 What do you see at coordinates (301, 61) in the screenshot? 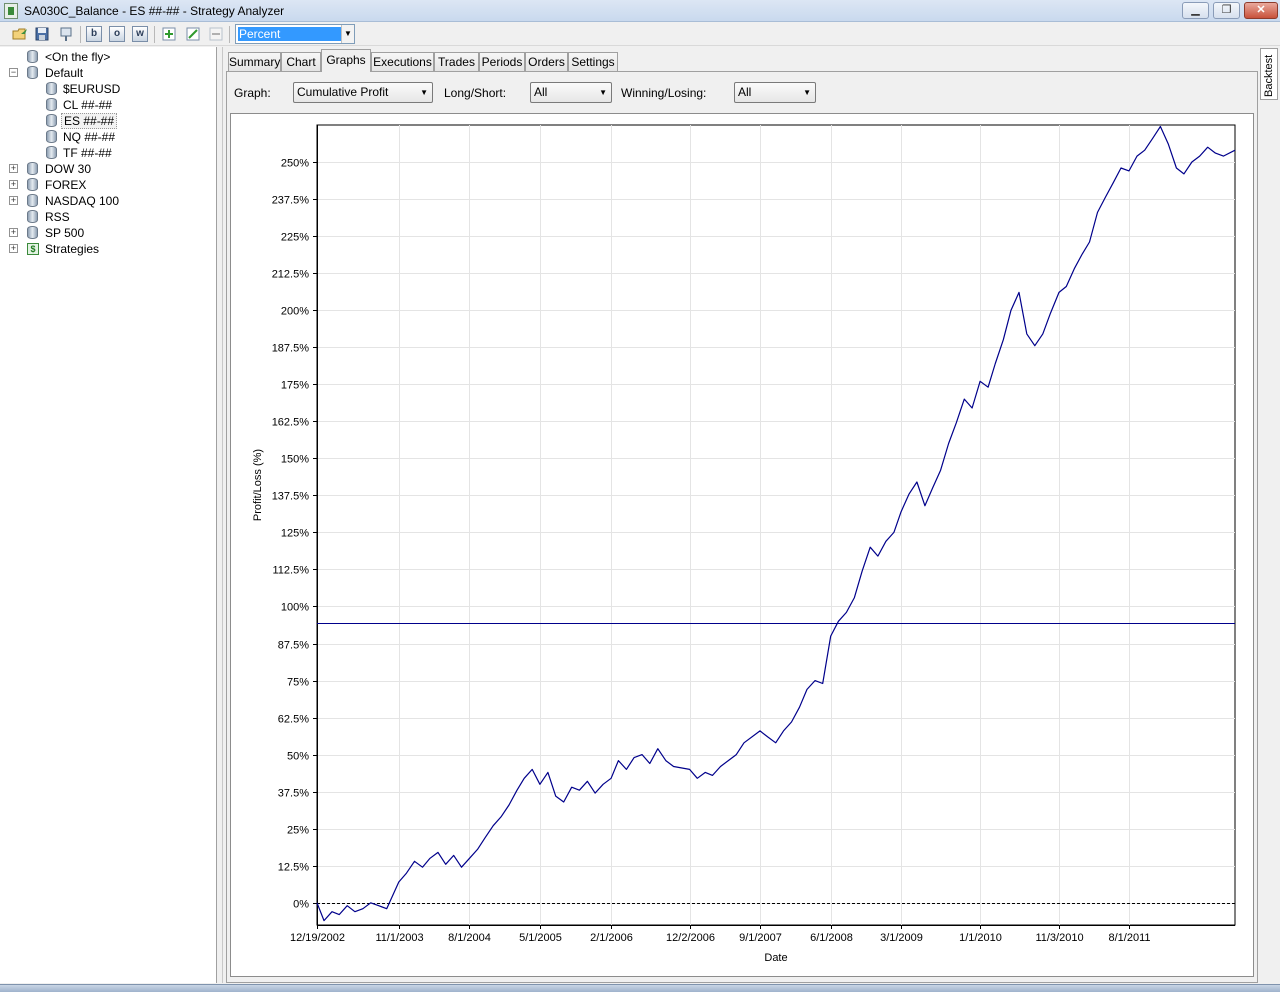
I see `tab-chart: Chart` at bounding box center [301, 61].